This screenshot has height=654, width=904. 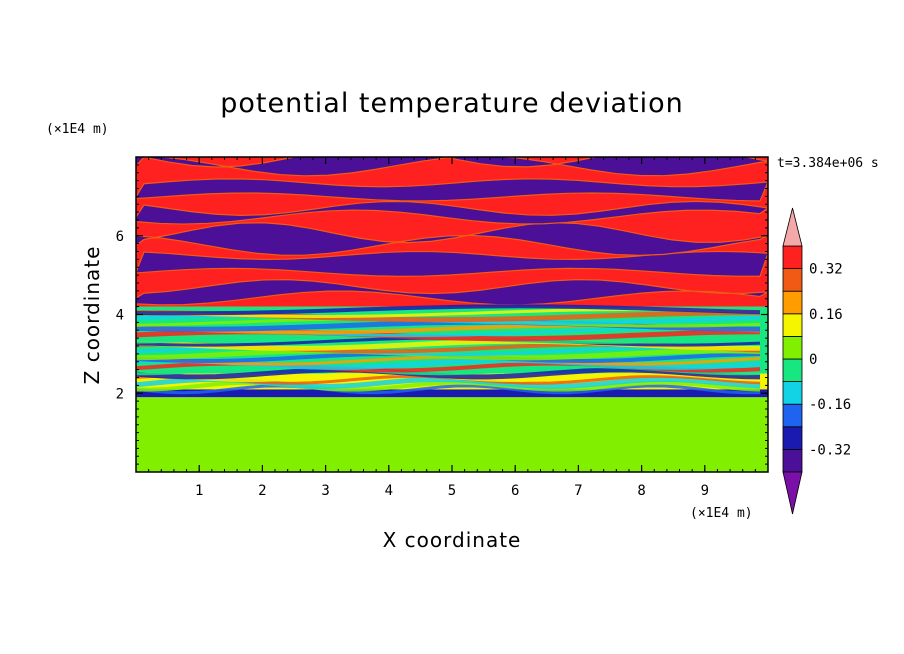 I want to click on x-axis-label: X coordinate, so click(x=452, y=540).